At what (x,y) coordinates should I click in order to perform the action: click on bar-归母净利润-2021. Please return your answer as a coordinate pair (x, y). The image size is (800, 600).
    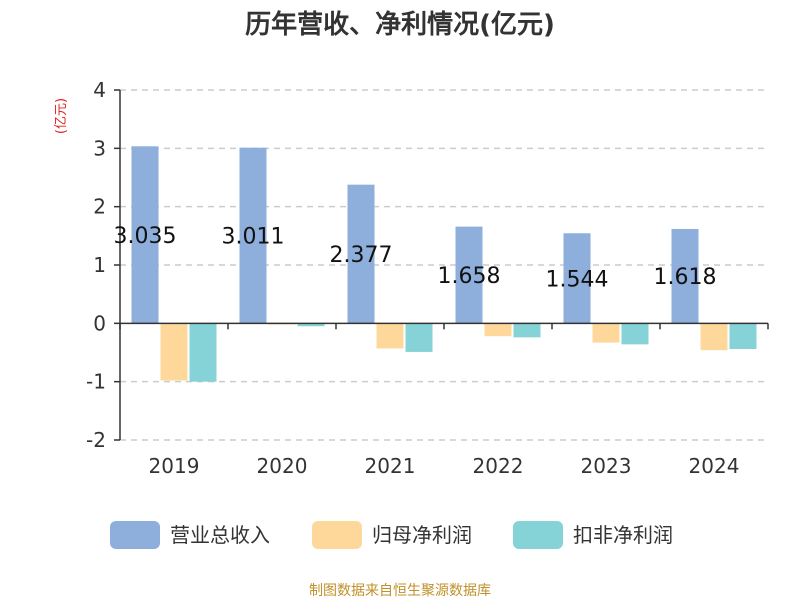
    Looking at the image, I should click on (390, 336).